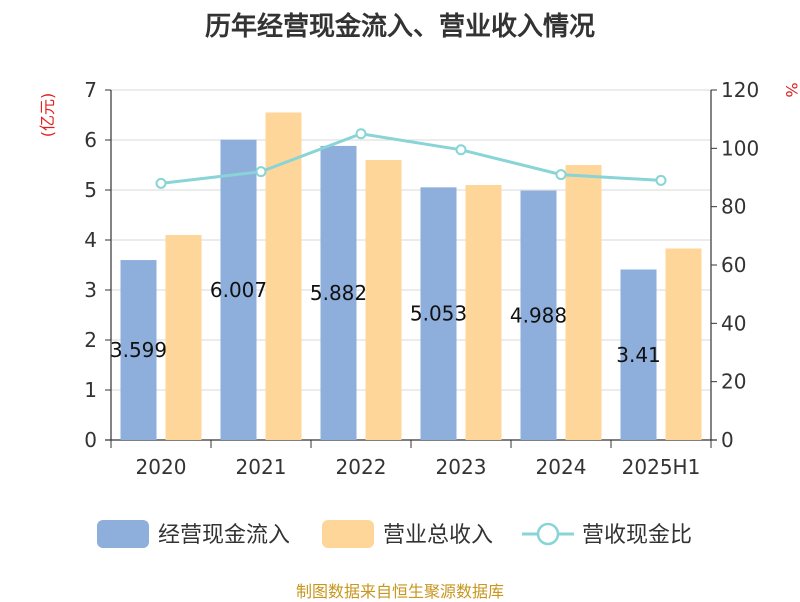 Image resolution: width=800 pixels, height=602 pixels. Describe the element at coordinates (90, 290) in the screenshot. I see `left-tick-label: 3` at that location.